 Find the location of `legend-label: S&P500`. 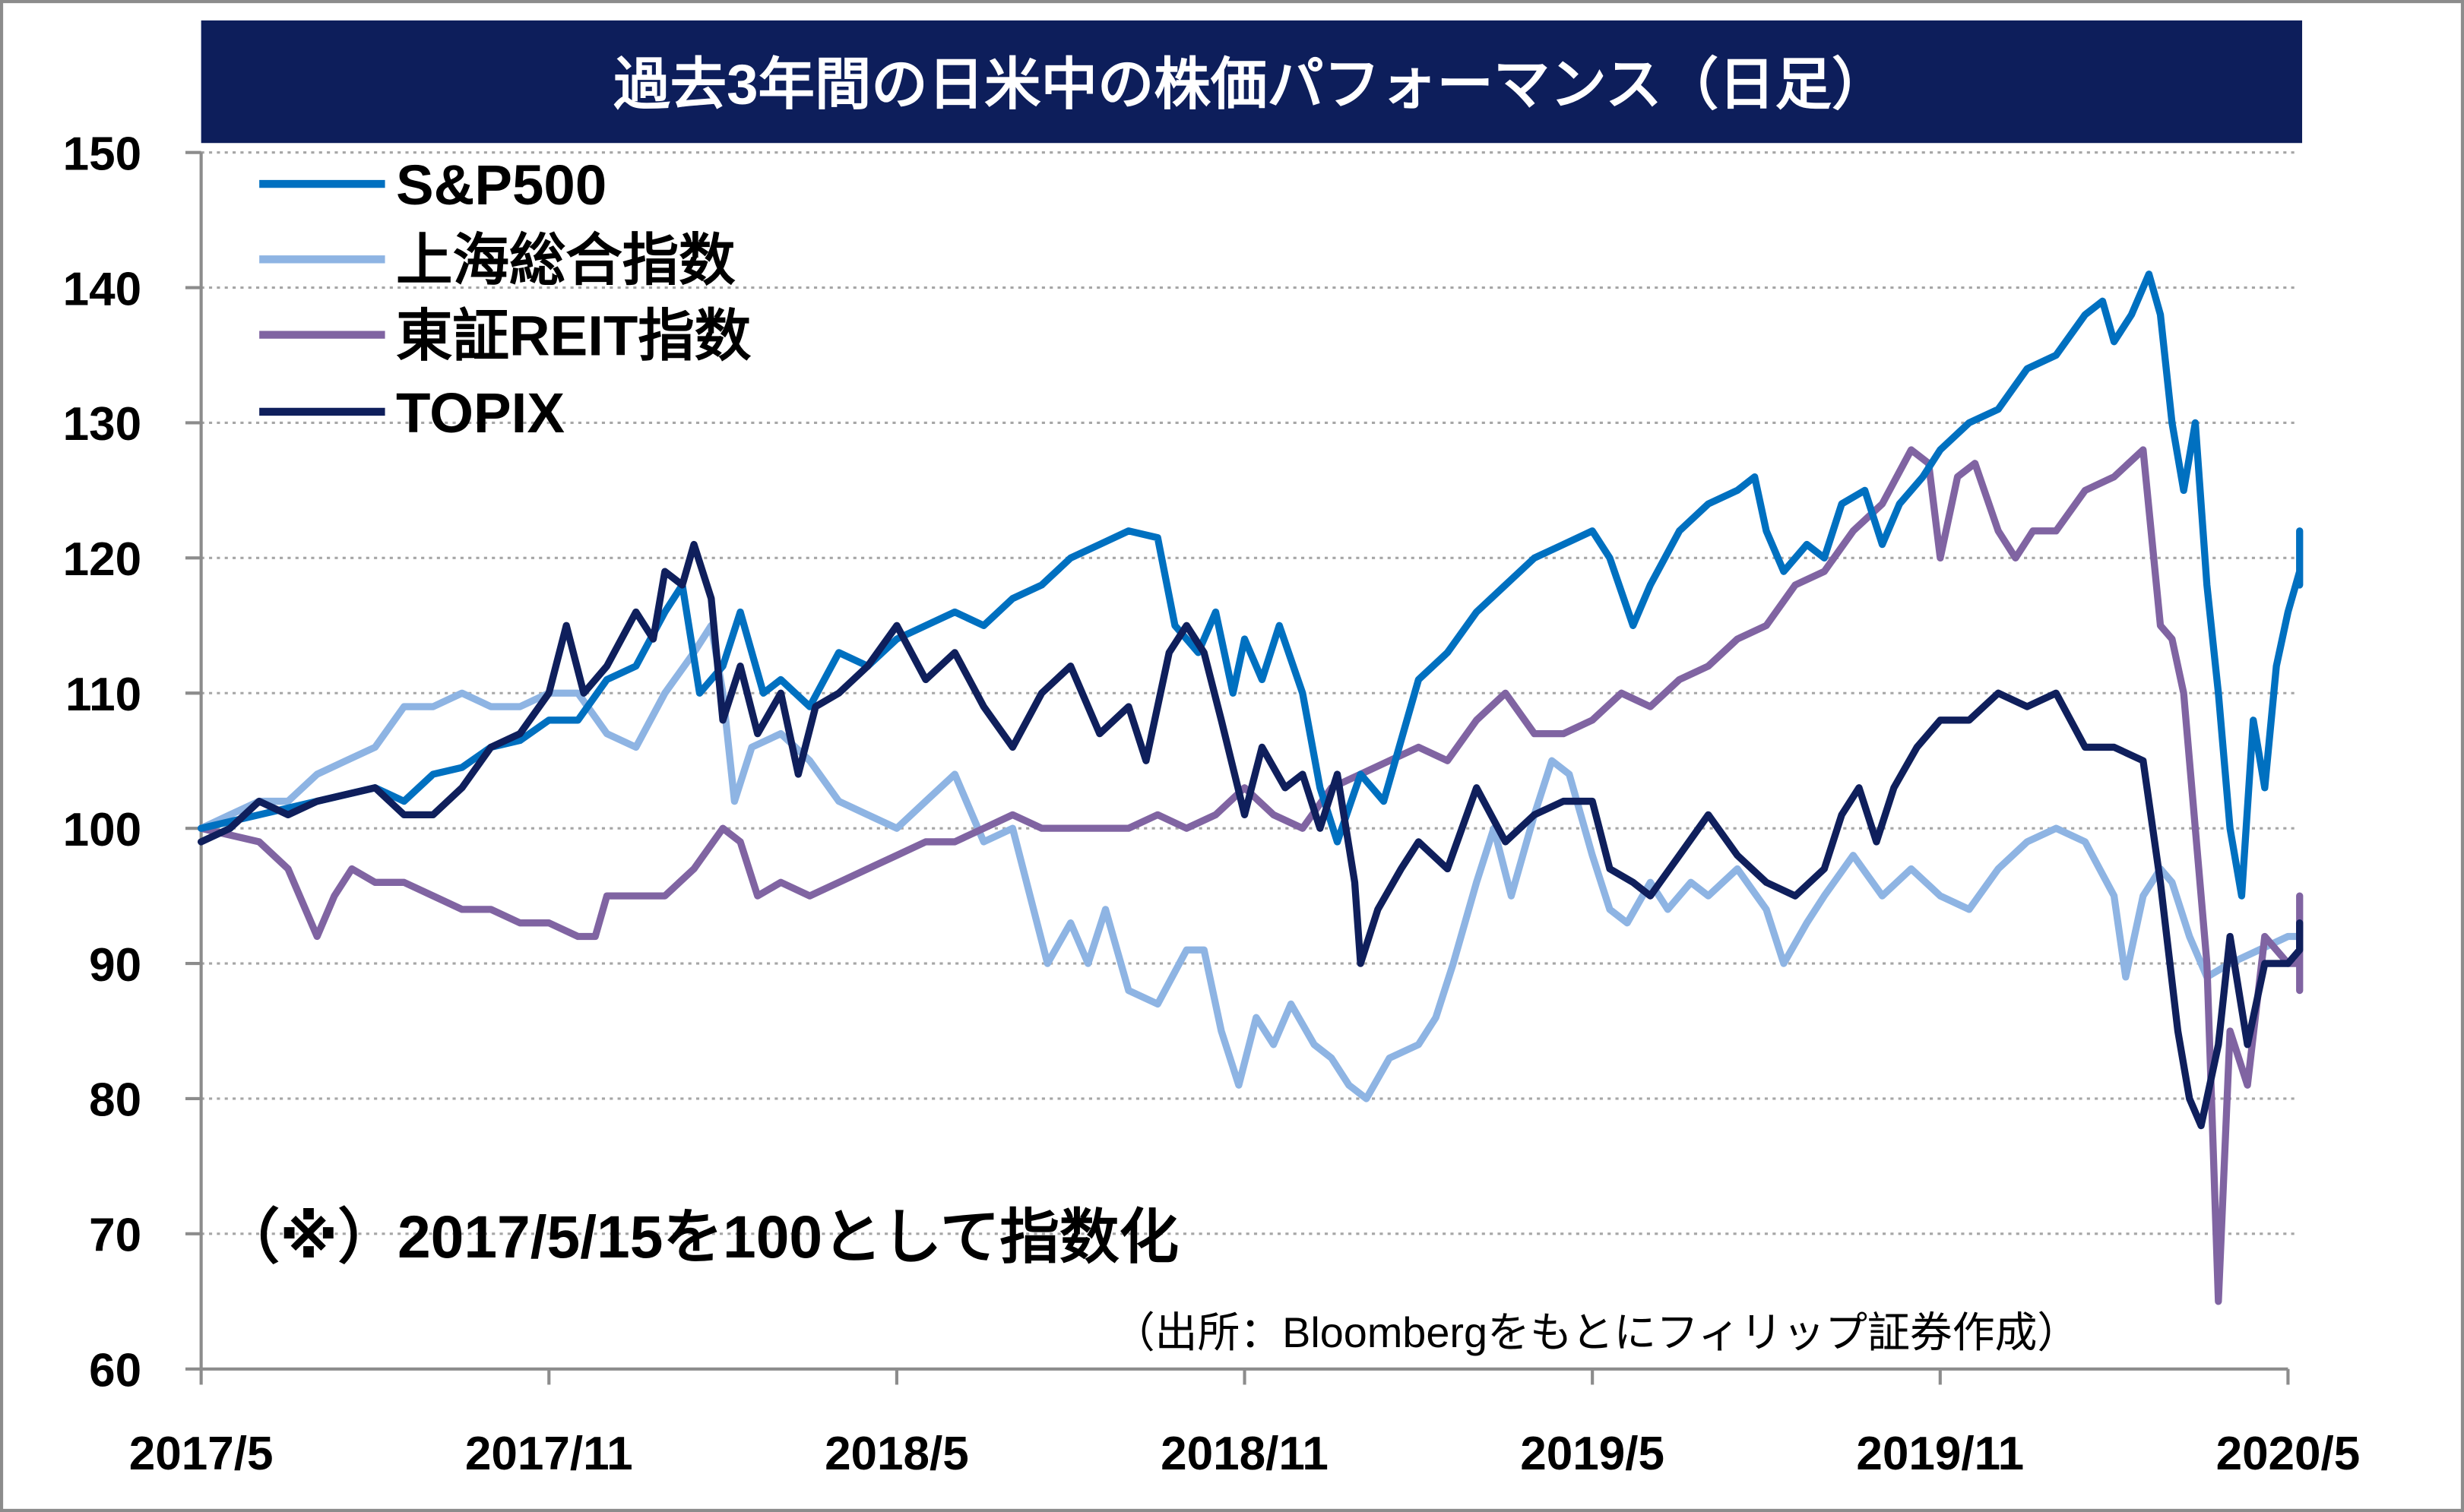

legend-label: S&P500 is located at coordinates (501, 185).